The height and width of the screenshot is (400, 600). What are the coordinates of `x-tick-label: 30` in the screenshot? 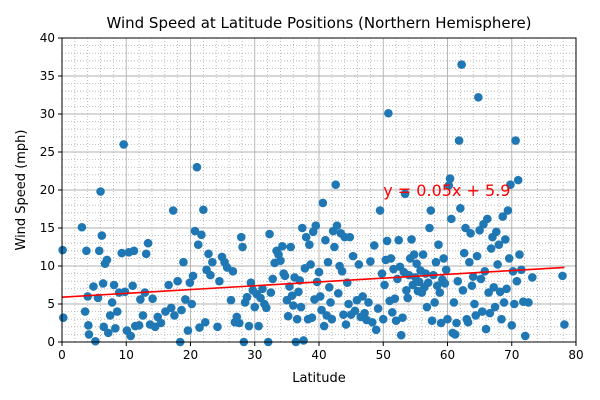 It's located at (254, 355).